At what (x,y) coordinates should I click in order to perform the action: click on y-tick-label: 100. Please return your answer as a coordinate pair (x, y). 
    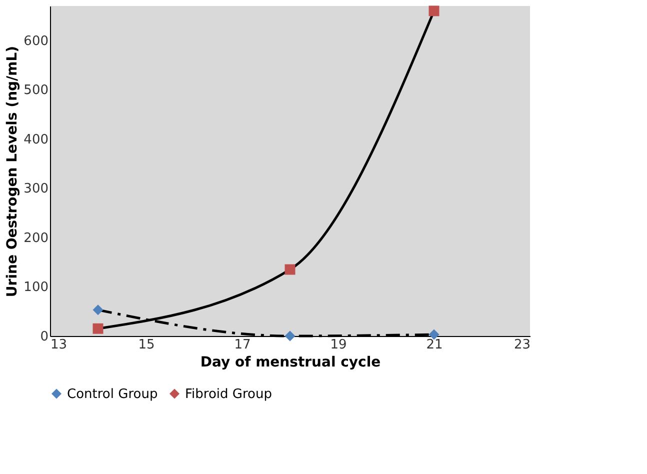
    Looking at the image, I should click on (36, 288).